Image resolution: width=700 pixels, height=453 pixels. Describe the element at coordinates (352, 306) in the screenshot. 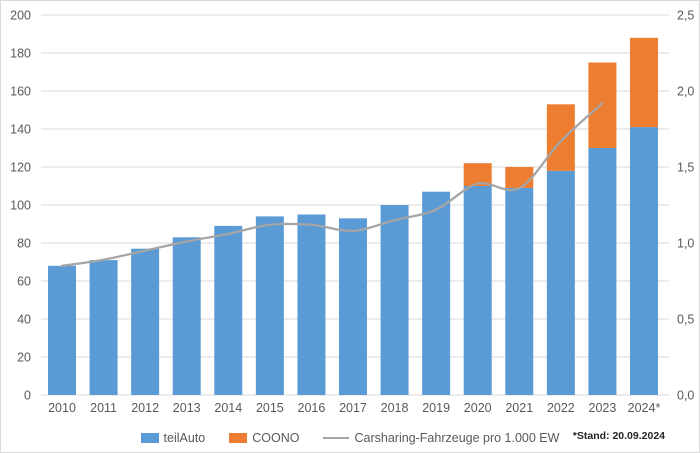

I see `bar-teilauto-2017` at that location.